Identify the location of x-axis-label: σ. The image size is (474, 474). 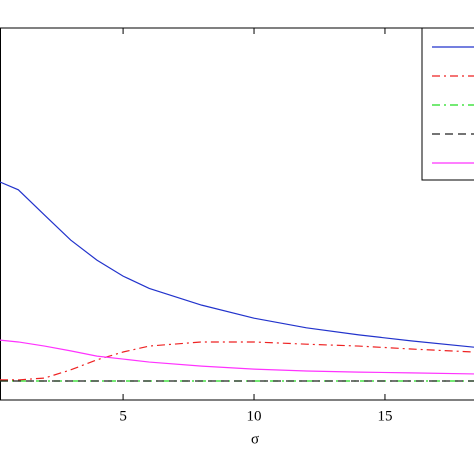
(255, 439).